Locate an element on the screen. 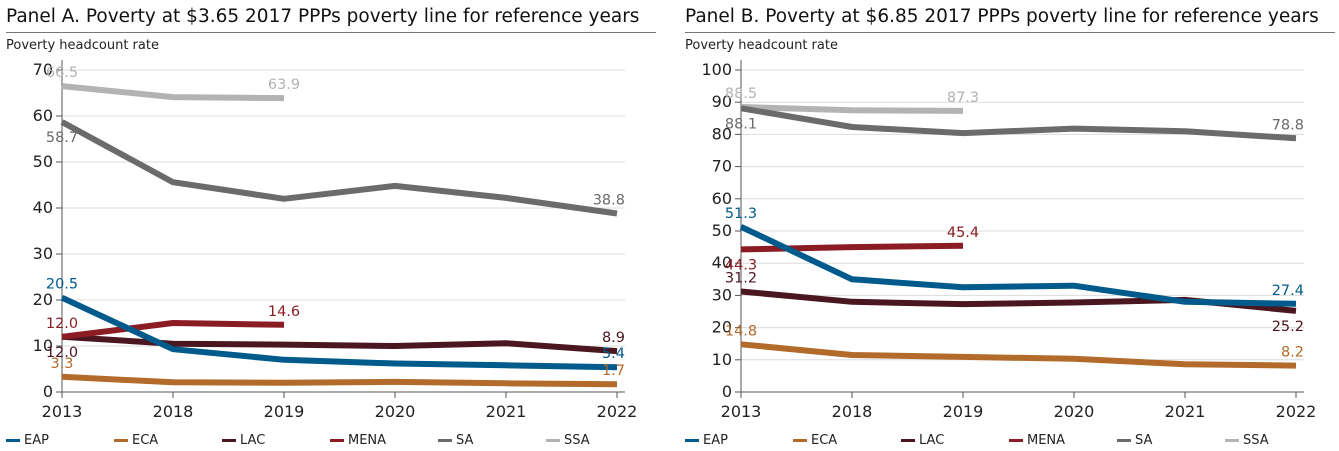  data-label: 25.2 is located at coordinates (1288, 327).